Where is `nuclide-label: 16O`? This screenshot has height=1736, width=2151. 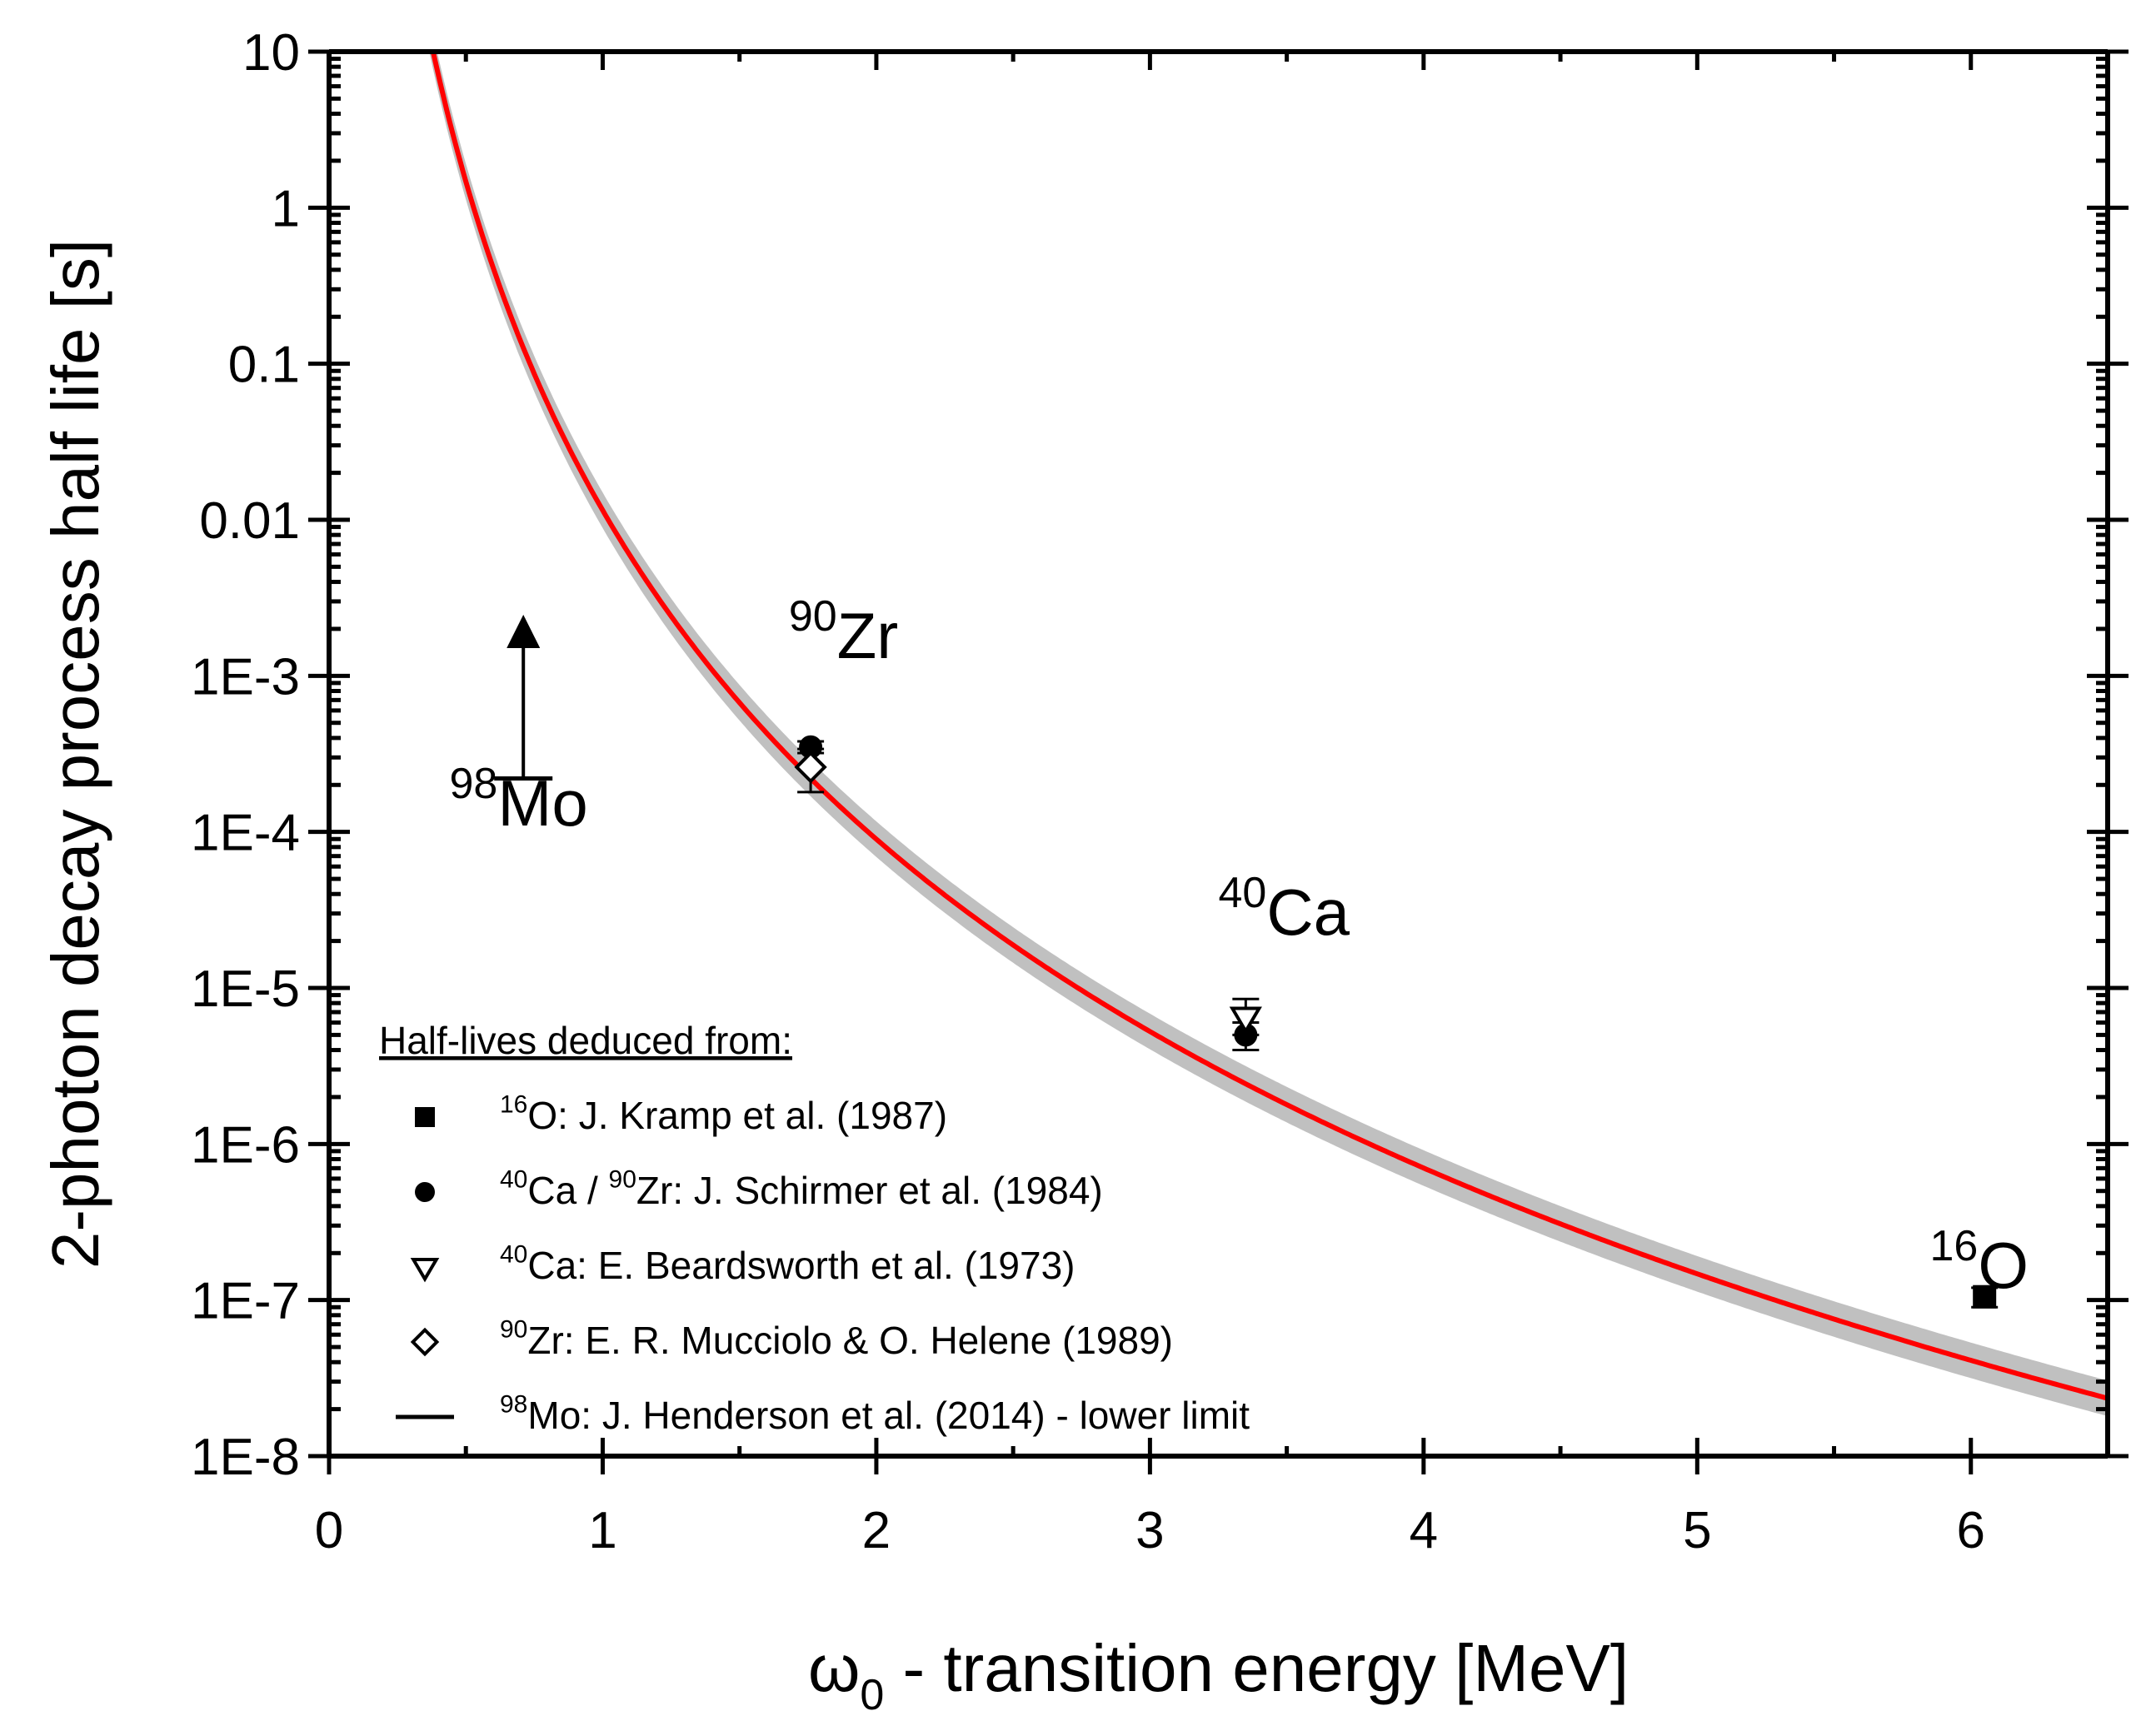 nuclide-label: 16O is located at coordinates (1980, 1262).